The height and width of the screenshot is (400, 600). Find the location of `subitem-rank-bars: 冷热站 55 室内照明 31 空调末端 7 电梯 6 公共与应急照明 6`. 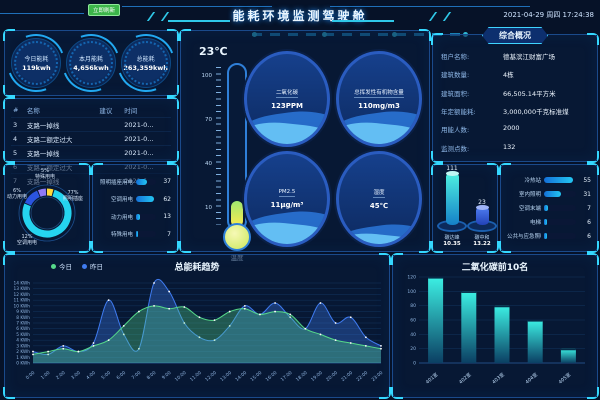

subitem-rank-bars: 冷热站 55 室内照明 31 空调末端 7 电梯 6 公共与应急照明 6 is located at coordinates (549, 208).